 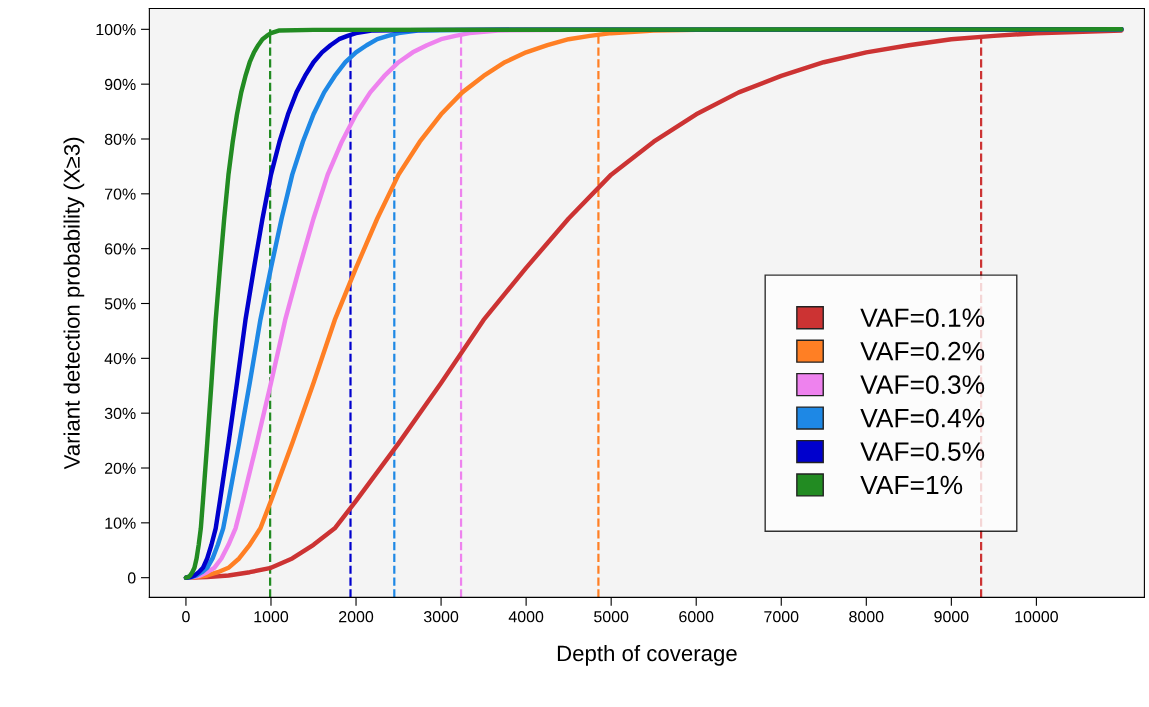 What do you see at coordinates (120, 249) in the screenshot?
I see `y-tick-label: 60%` at bounding box center [120, 249].